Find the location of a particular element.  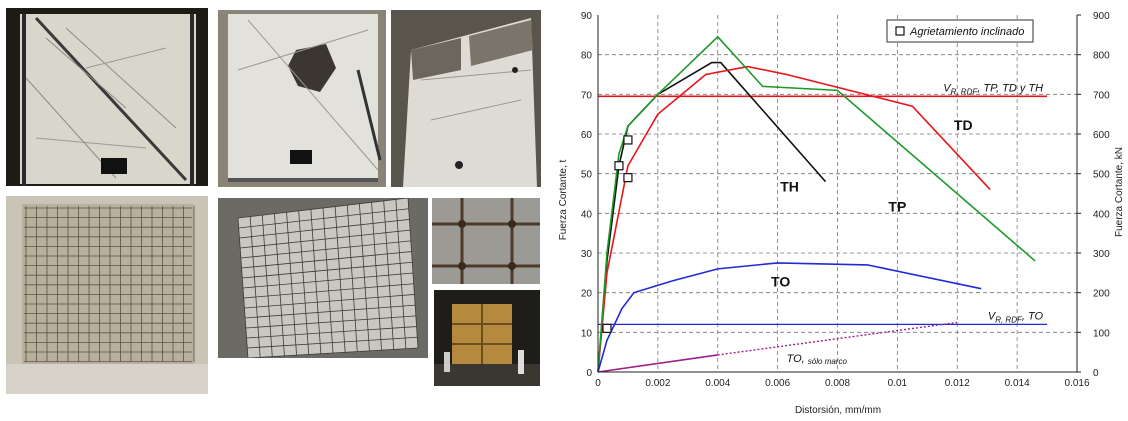

series-label-th: TH is located at coordinates (789, 187).